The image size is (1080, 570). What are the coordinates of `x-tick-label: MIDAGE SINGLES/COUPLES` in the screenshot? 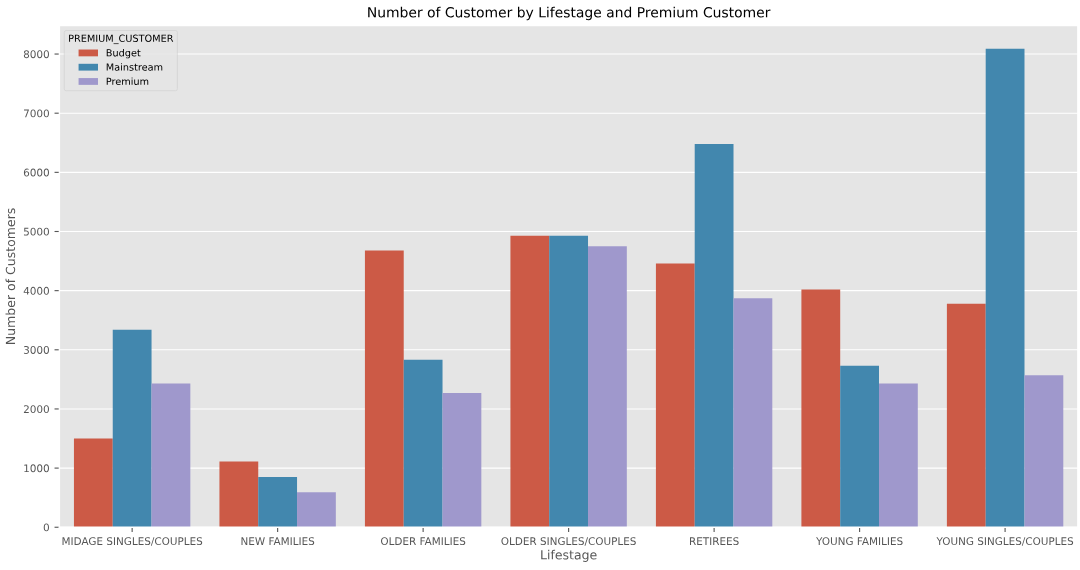 It's located at (132, 541).